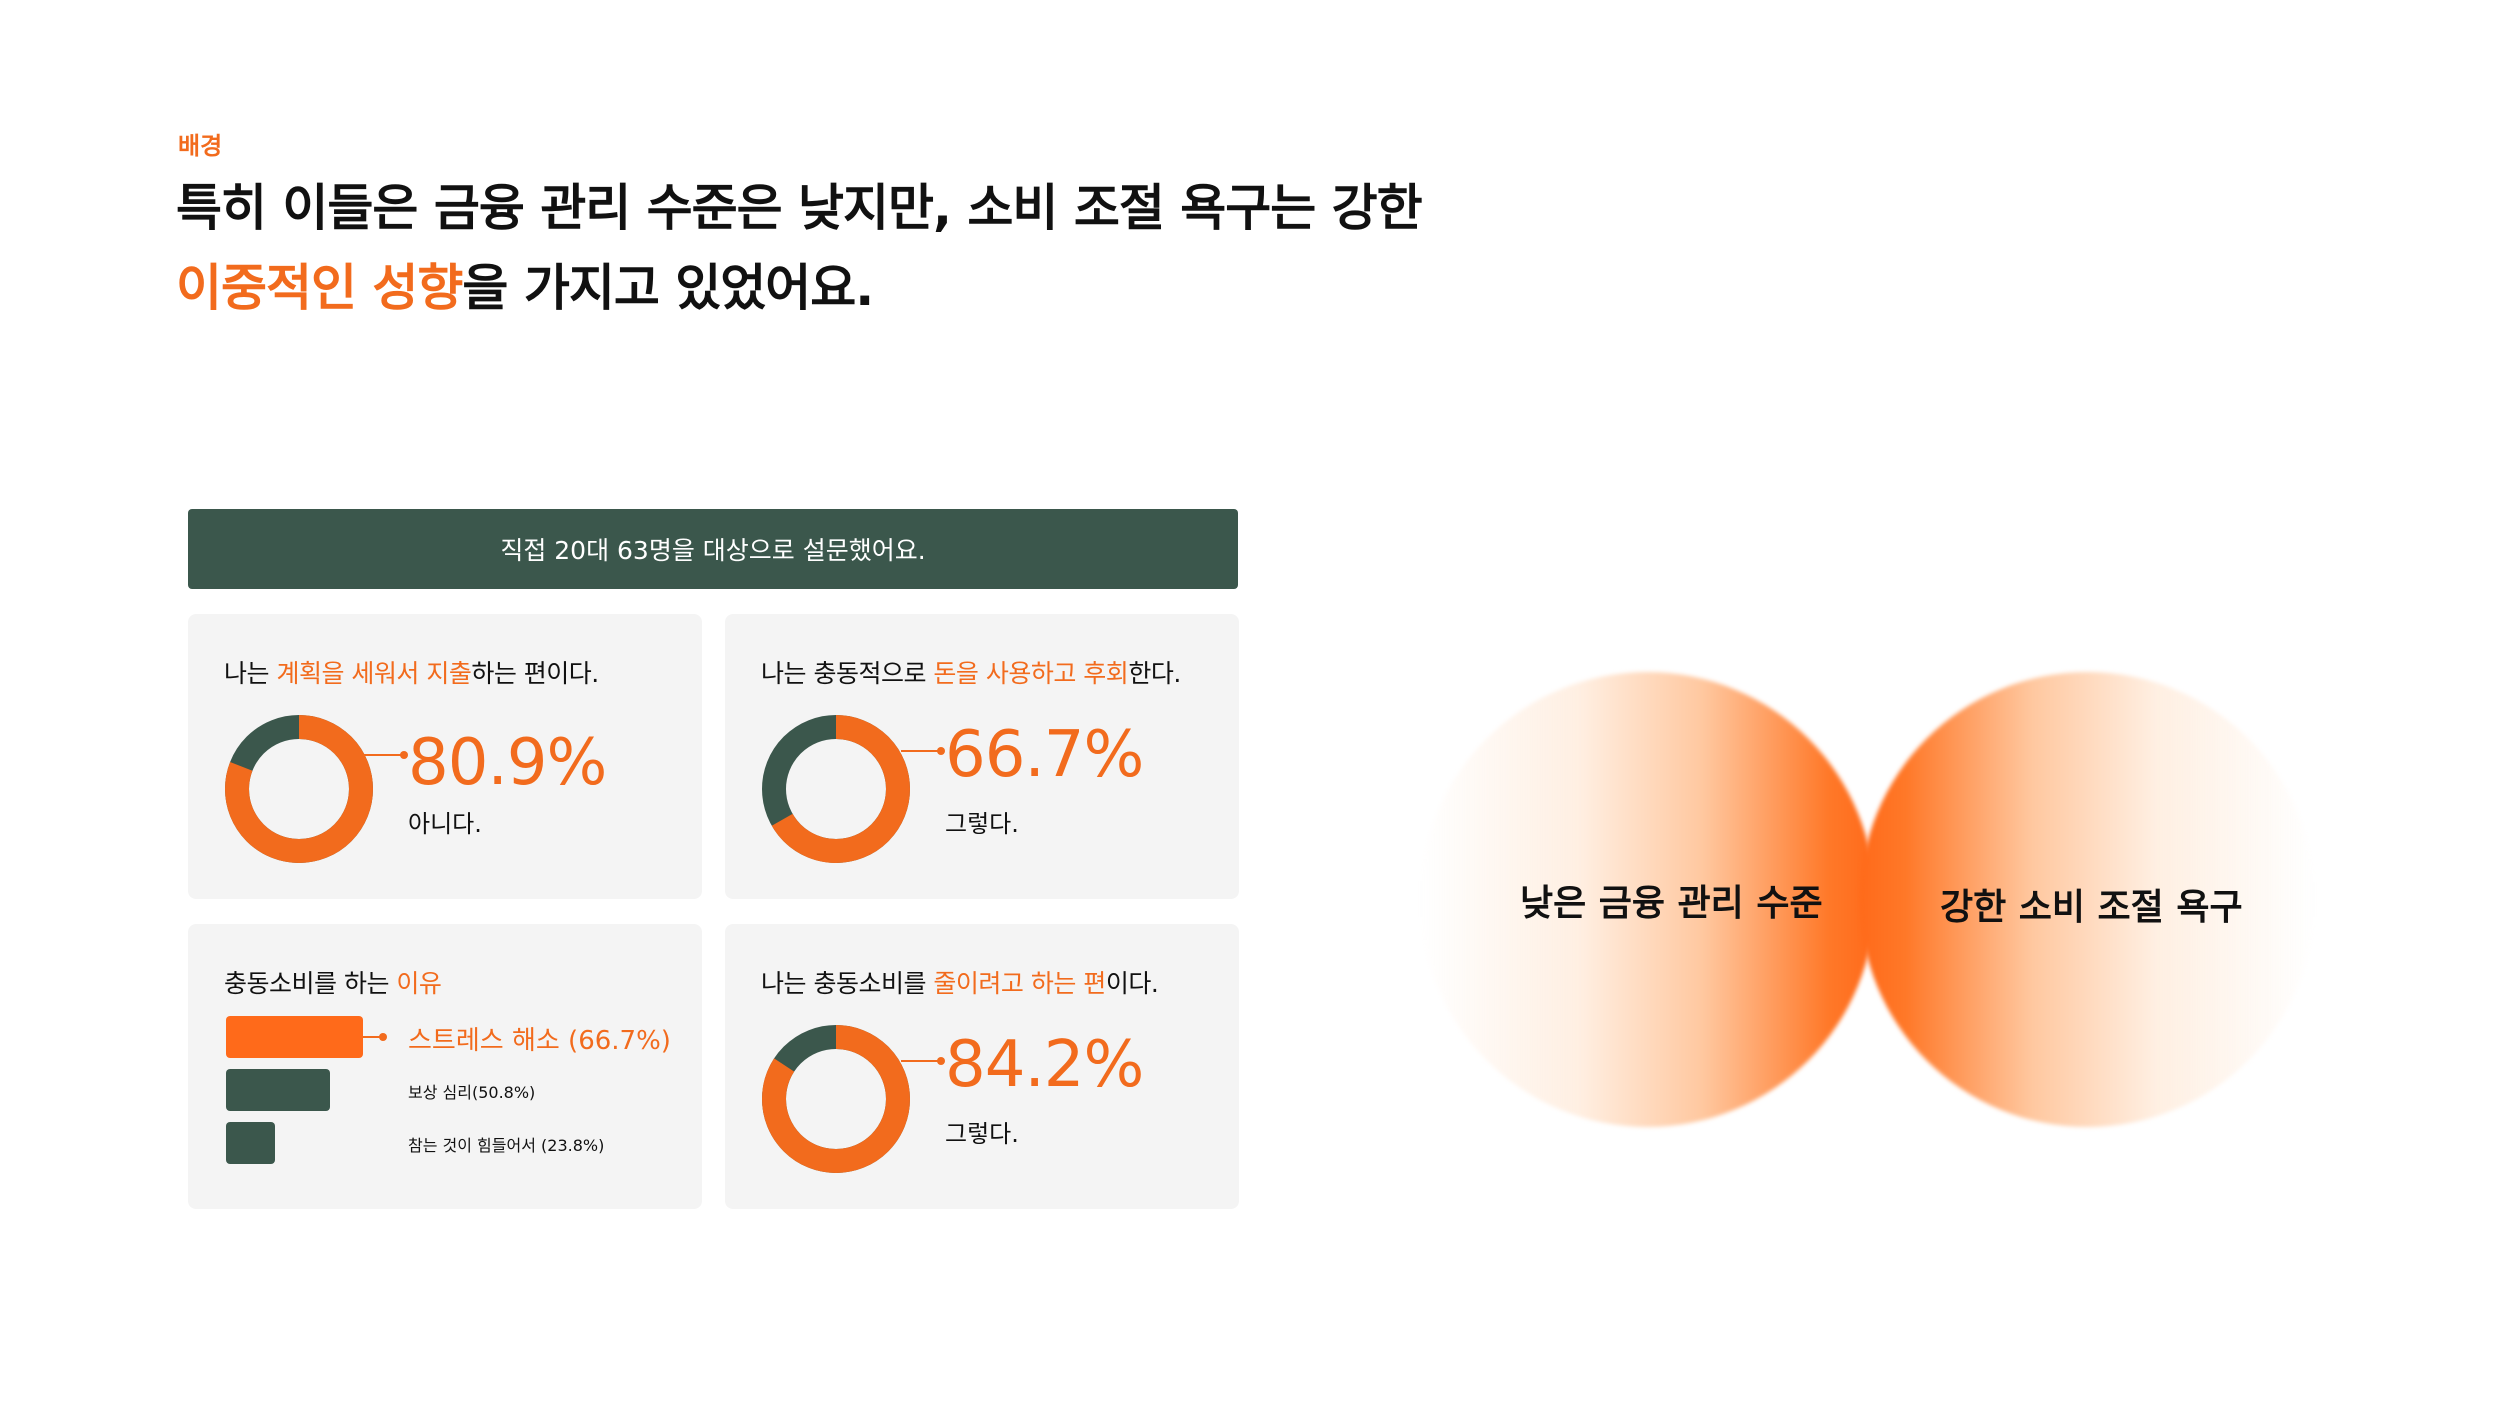  Describe the element at coordinates (250, 673) in the screenshot. I see `card-title-pre: 나는` at that location.